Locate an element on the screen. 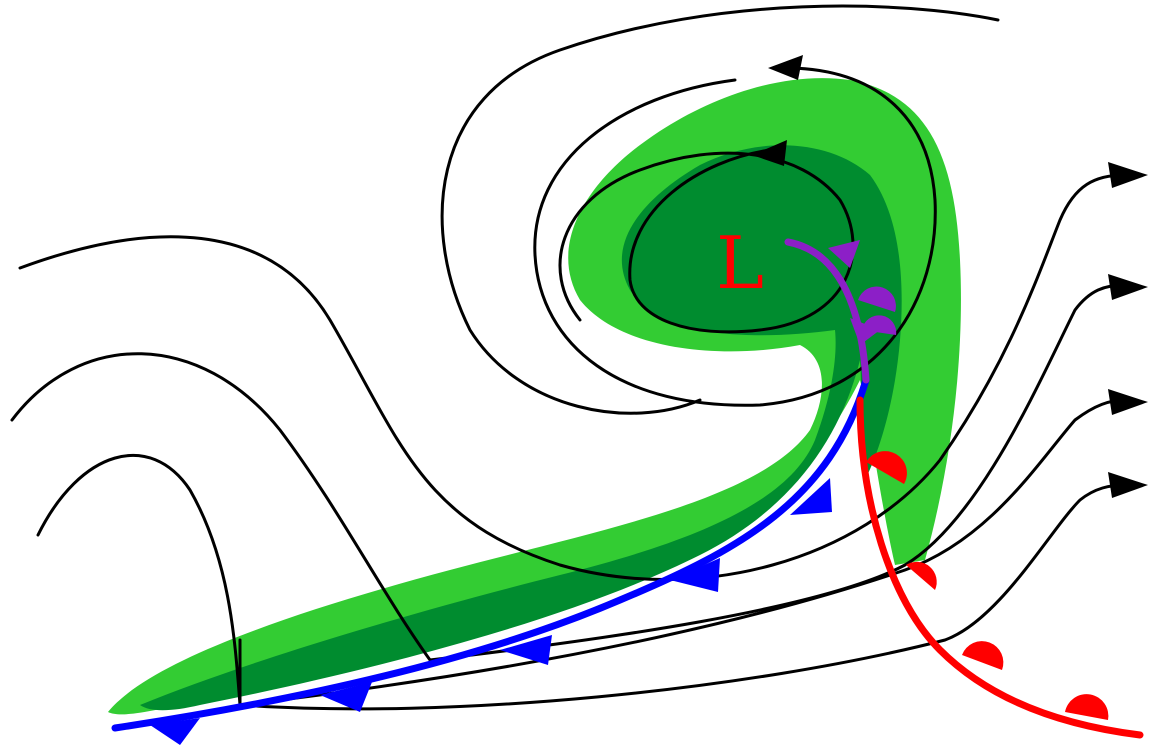 This screenshot has height=749, width=1151. warm-front-line is located at coordinates (1000, 567).